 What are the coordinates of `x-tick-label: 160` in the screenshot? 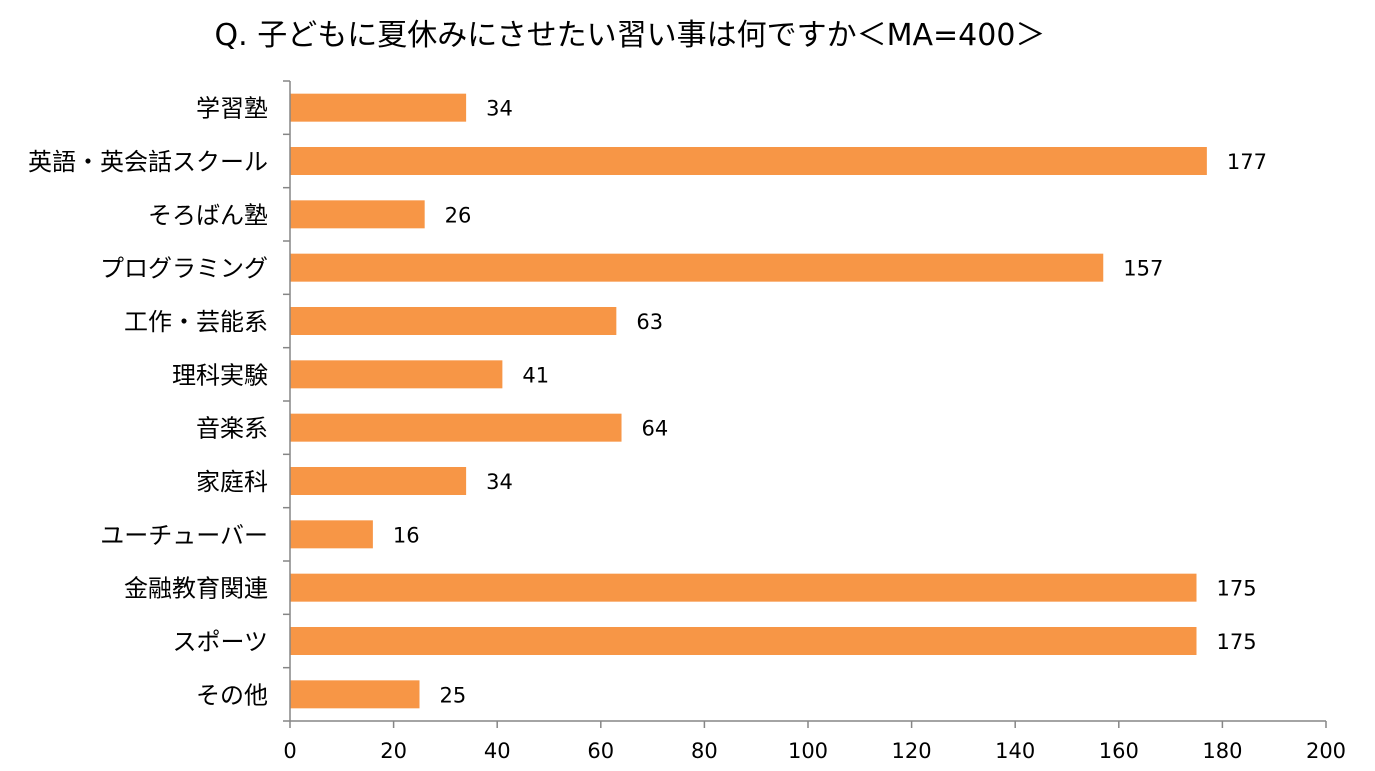 It's located at (1119, 751).